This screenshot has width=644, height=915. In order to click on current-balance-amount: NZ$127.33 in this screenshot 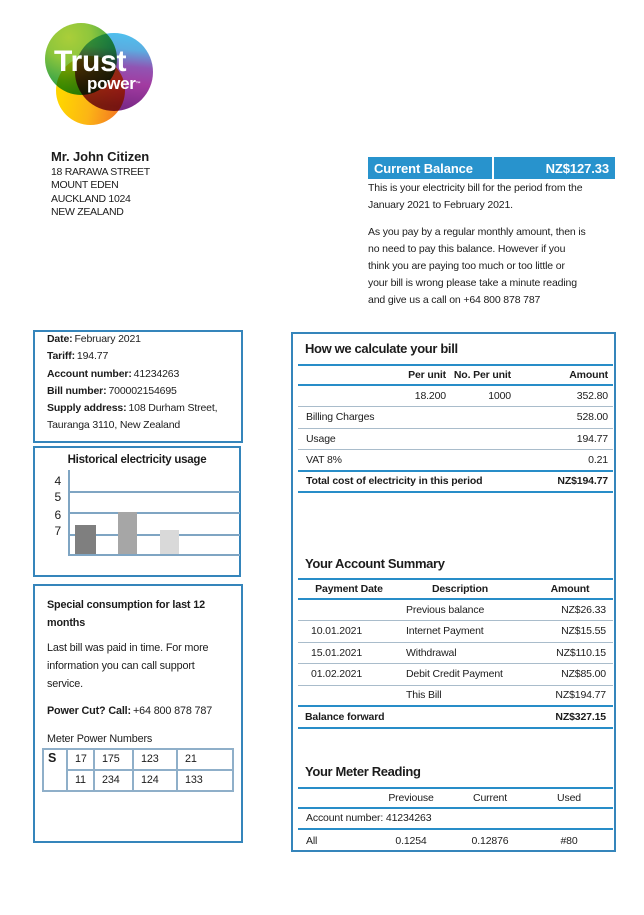, I will do `click(577, 168)`.